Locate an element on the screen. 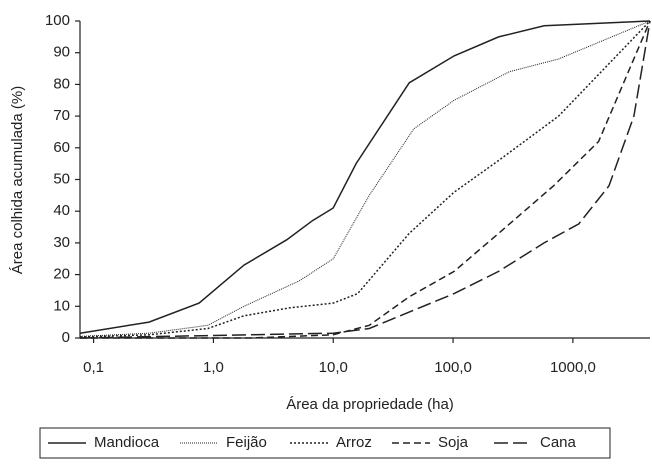 The image size is (652, 467). y-tick-label: 0 is located at coordinates (66, 337).